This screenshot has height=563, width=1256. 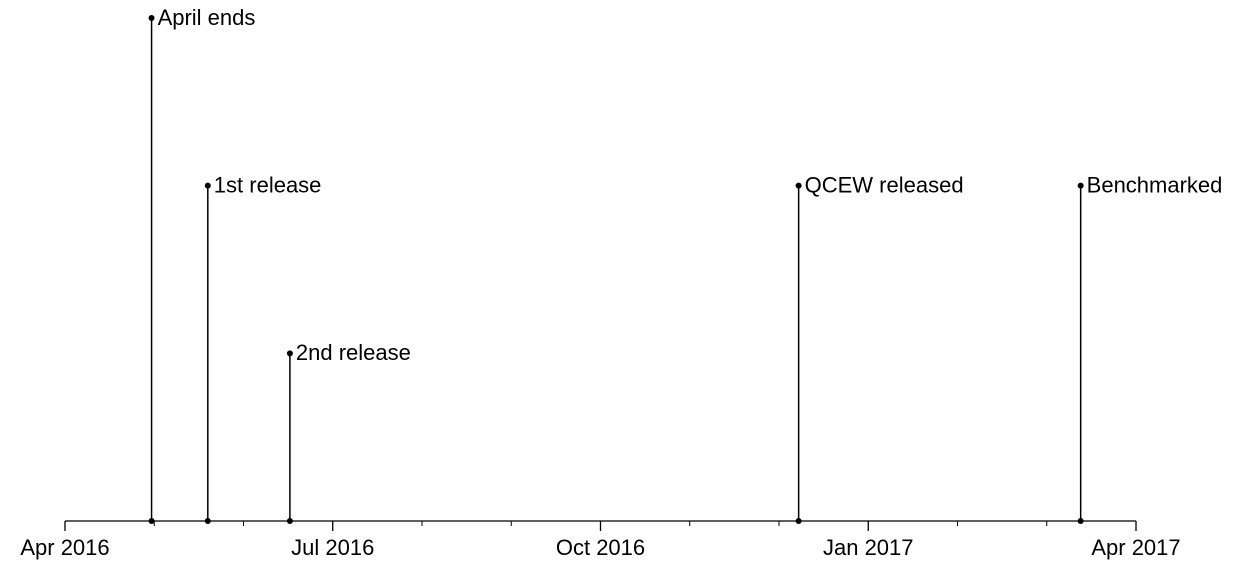 I want to click on x-tick-label: Jan 2017, so click(x=868, y=547).